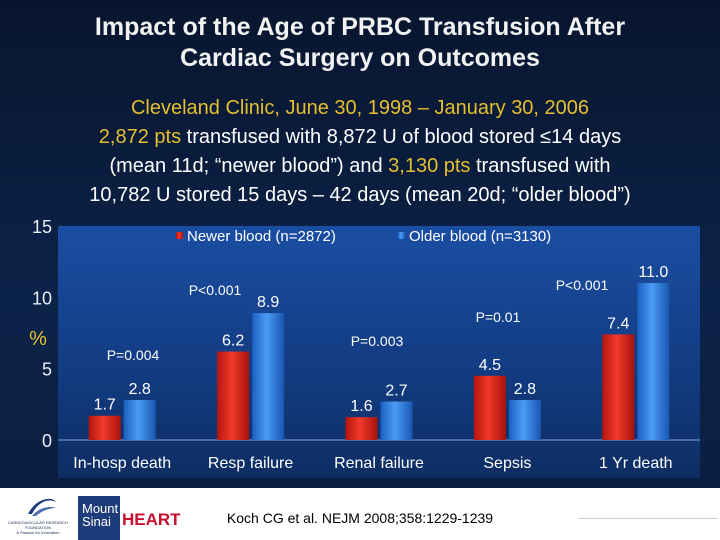  I want to click on ms-line-1: Mount, so click(100, 508).